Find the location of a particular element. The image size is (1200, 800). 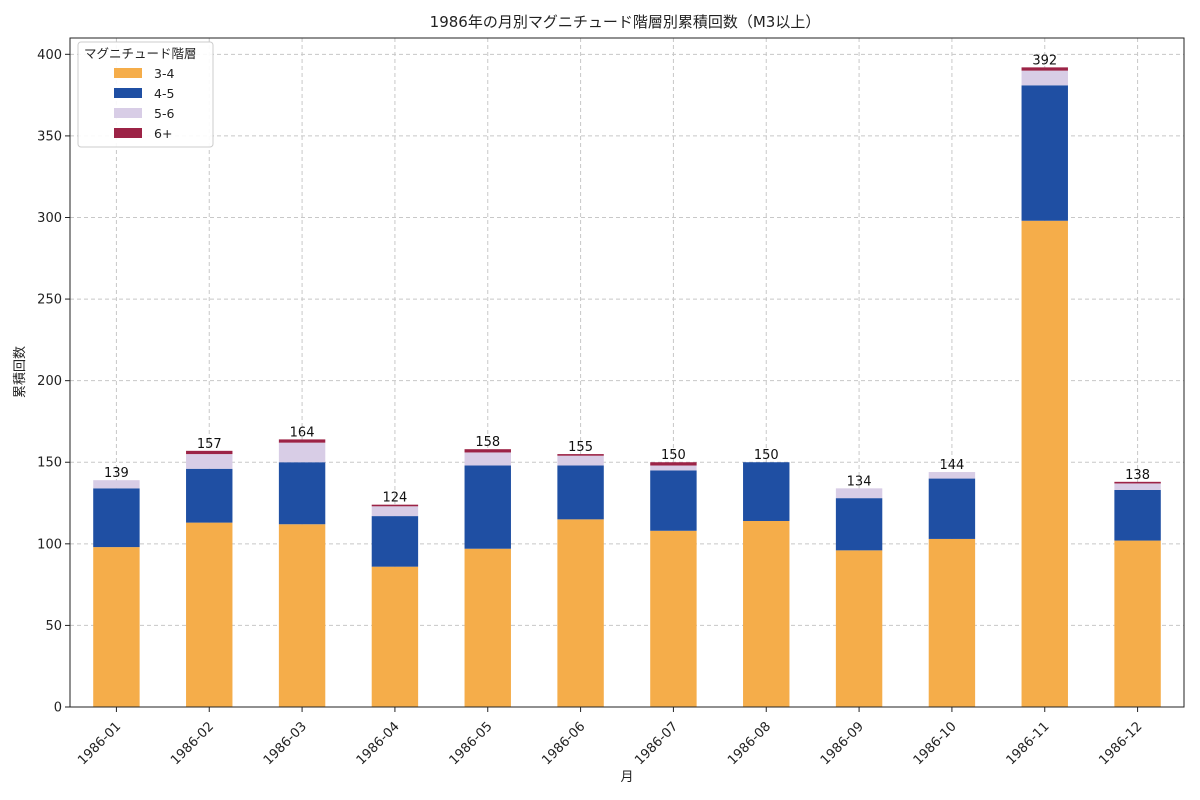

legend-box is located at coordinates (145, 94).